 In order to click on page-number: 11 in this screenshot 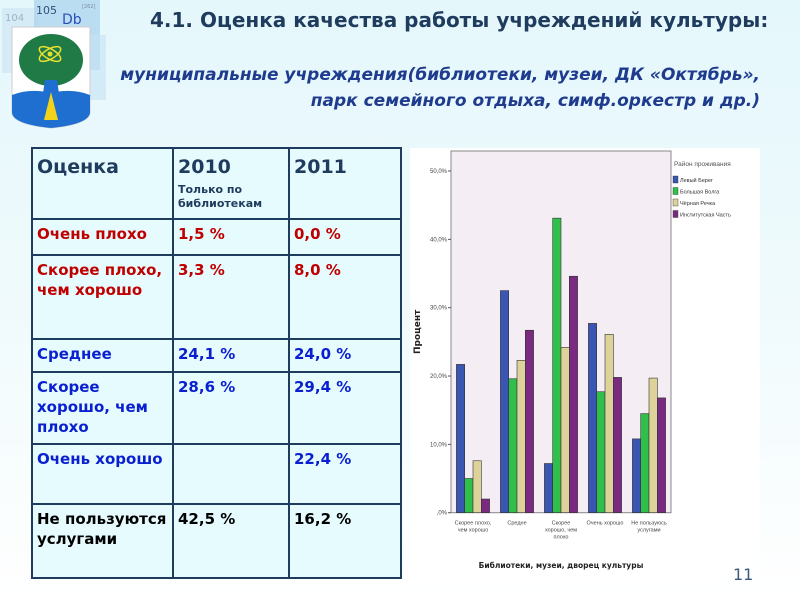, I will do `click(743, 574)`.